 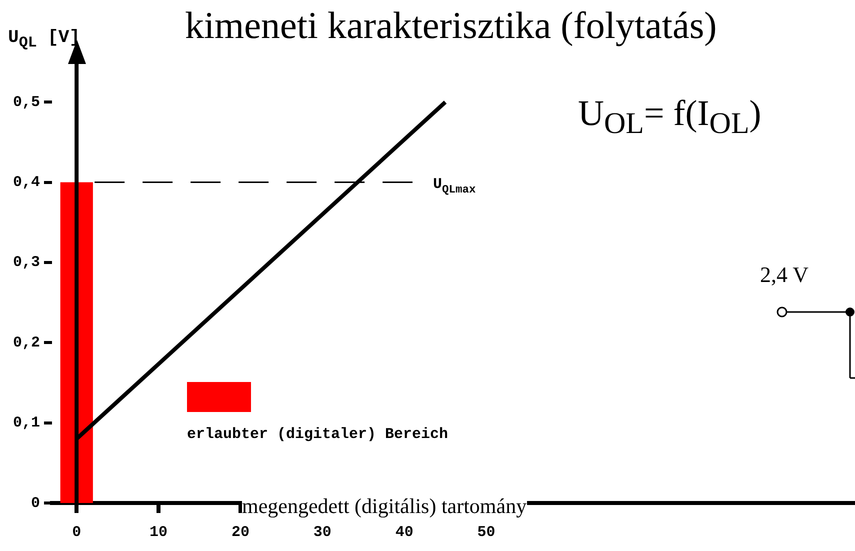 I want to click on y-tick-label: 0,1, so click(x=26, y=423).